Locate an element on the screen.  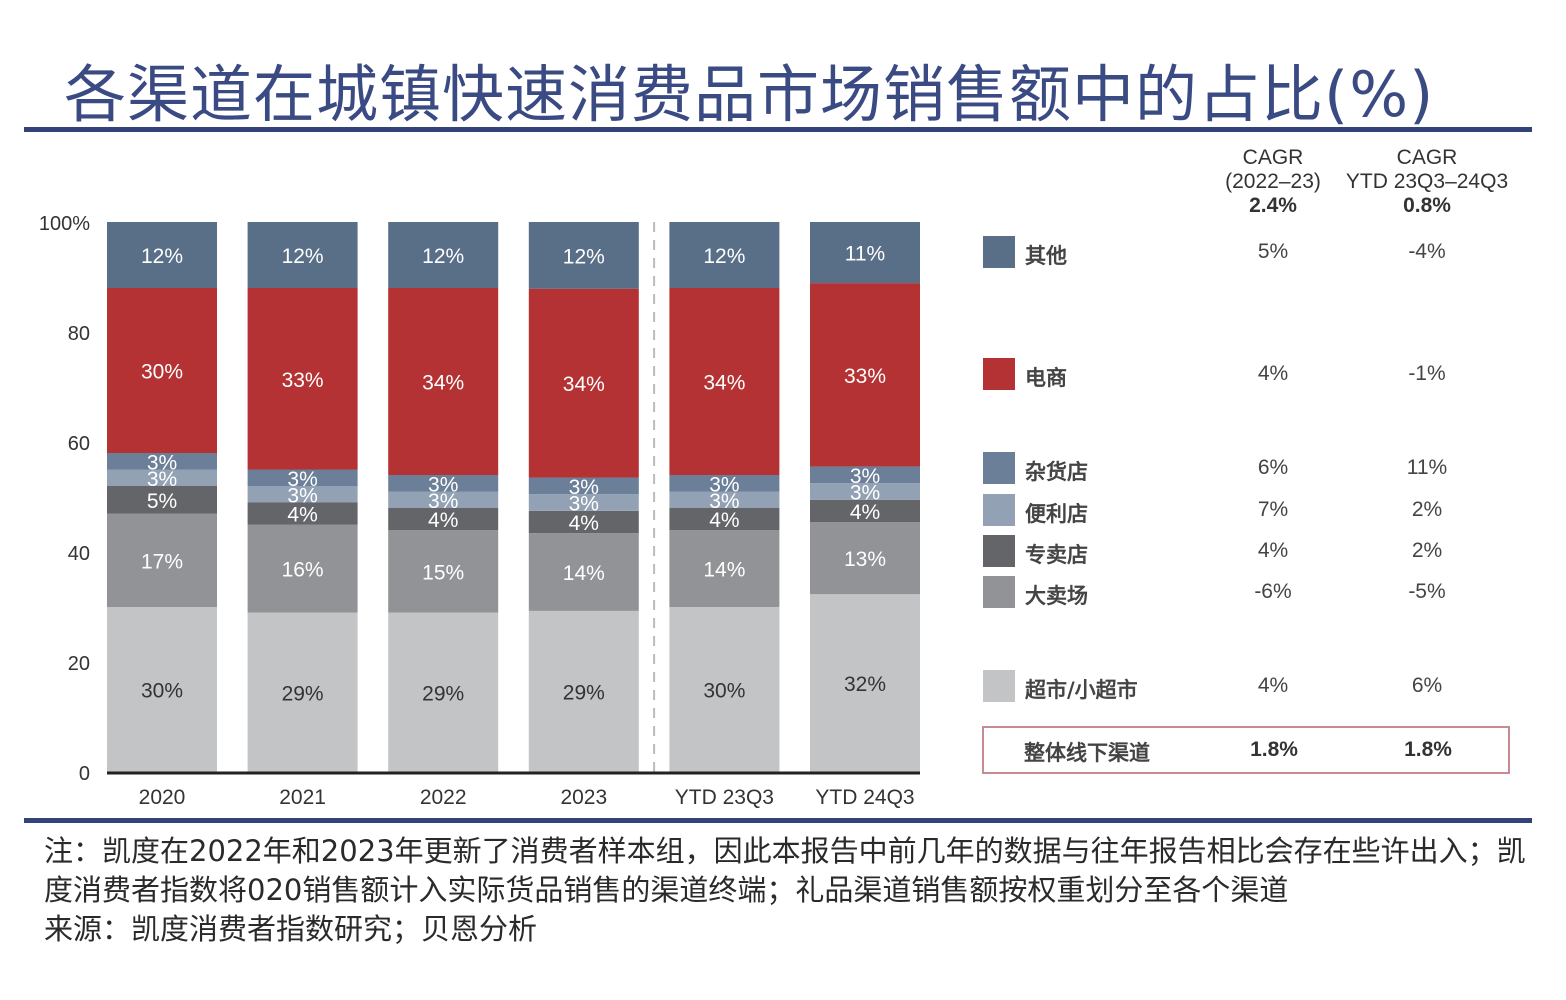
legend-row-specialty: 专卖店 4% 2% is located at coordinates (1253, 551).